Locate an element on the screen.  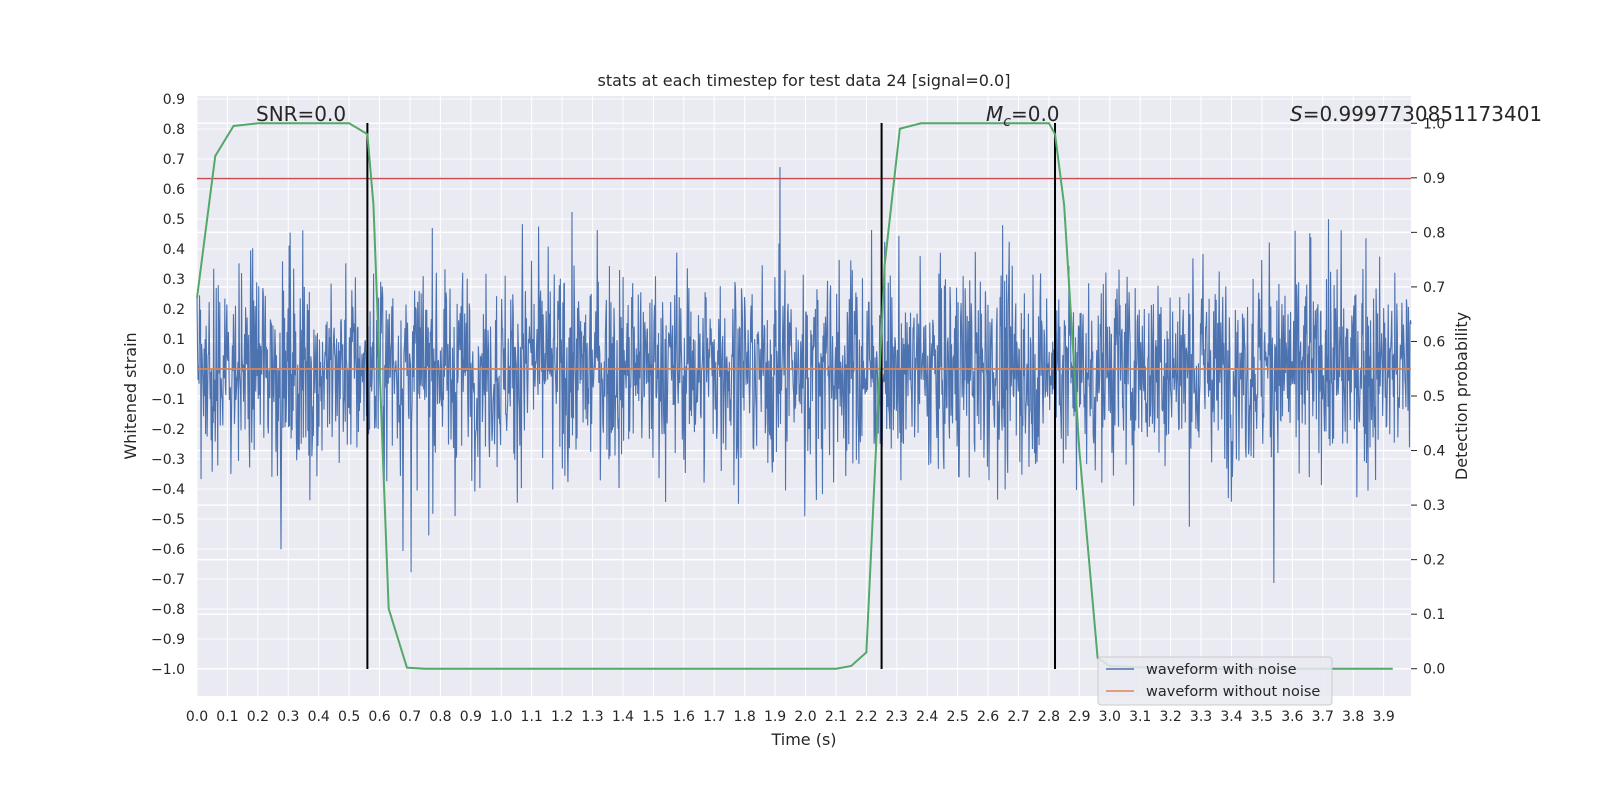
y2-tick-label: 0.1 is located at coordinates (1434, 615).